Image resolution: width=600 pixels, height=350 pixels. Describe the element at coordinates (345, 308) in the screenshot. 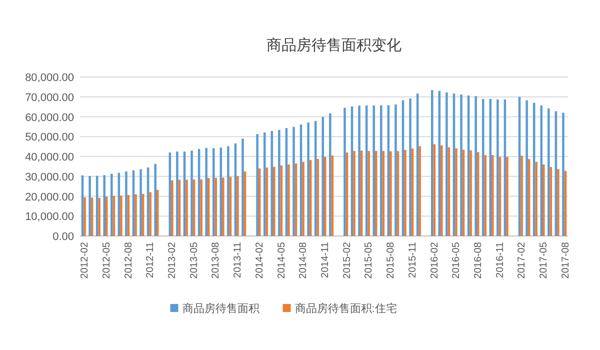

I see `legend-label: 商品房待售面积:住宅` at that location.